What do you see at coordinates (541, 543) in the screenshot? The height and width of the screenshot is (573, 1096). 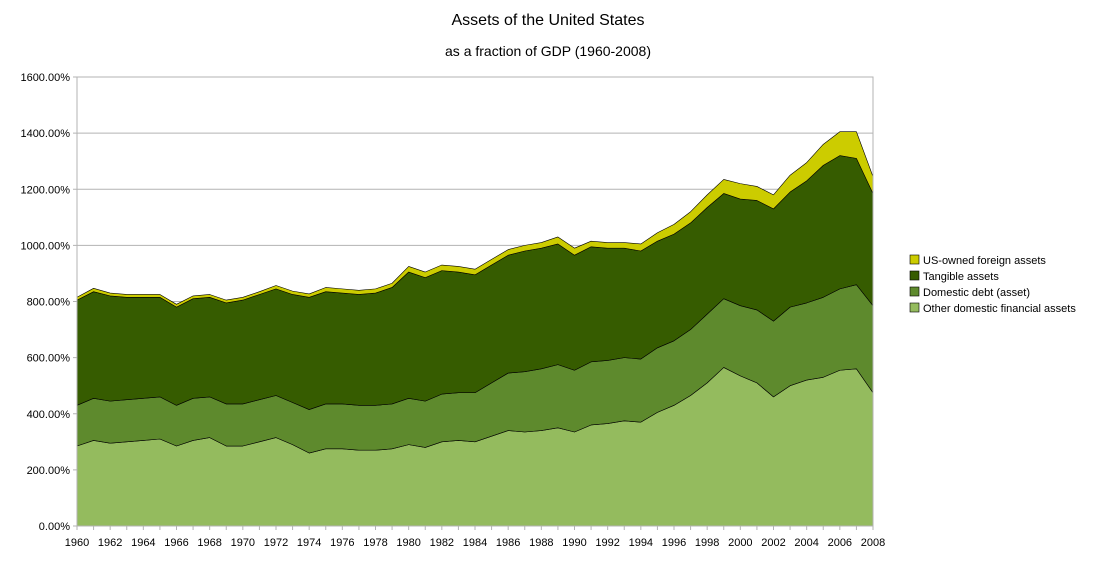 I see `x-tick-label: 1988` at bounding box center [541, 543].